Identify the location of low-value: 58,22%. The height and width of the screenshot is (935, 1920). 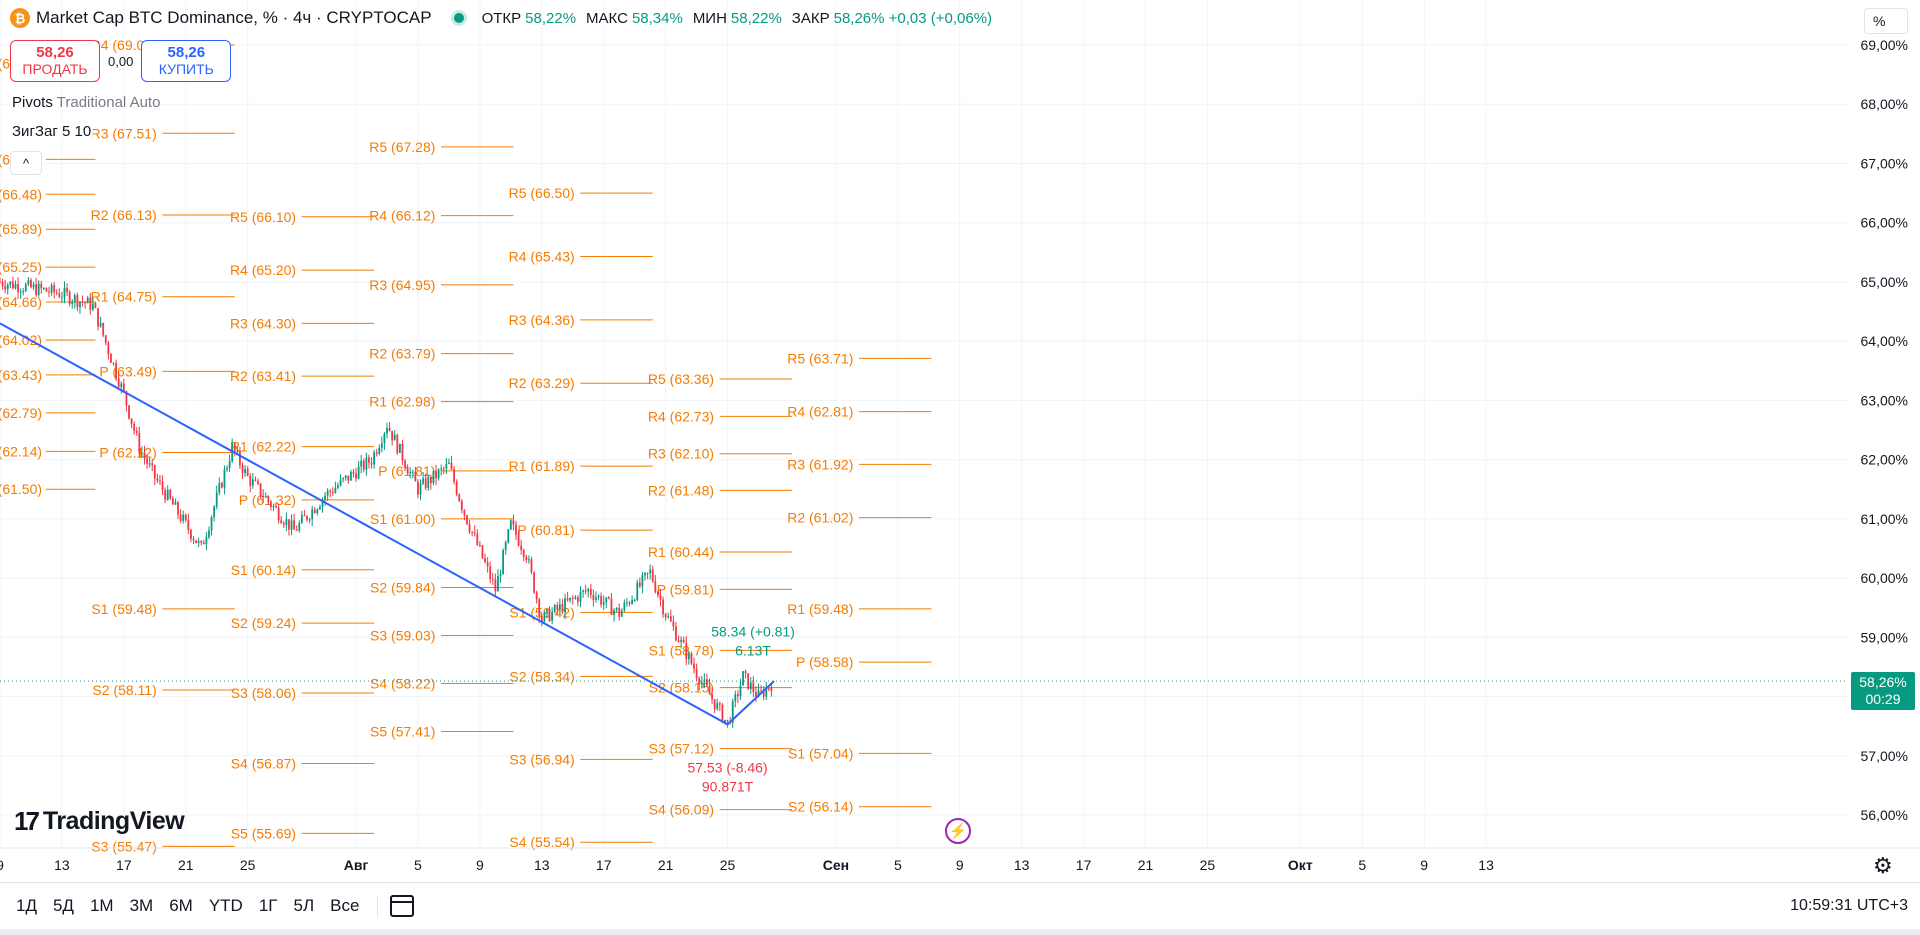
(756, 18).